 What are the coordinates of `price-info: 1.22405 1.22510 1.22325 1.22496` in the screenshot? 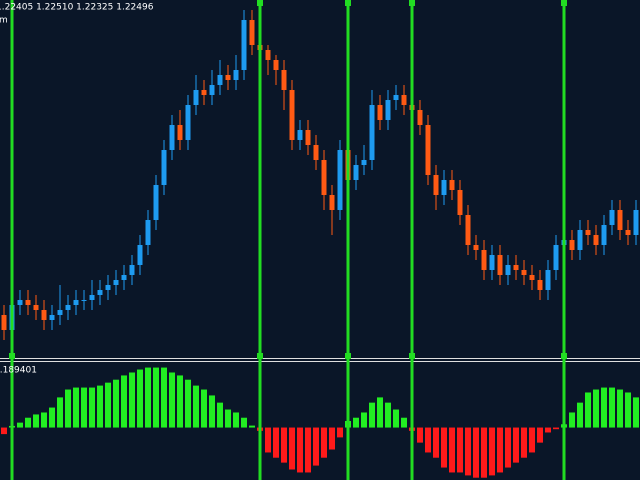 It's located at (77, 8).